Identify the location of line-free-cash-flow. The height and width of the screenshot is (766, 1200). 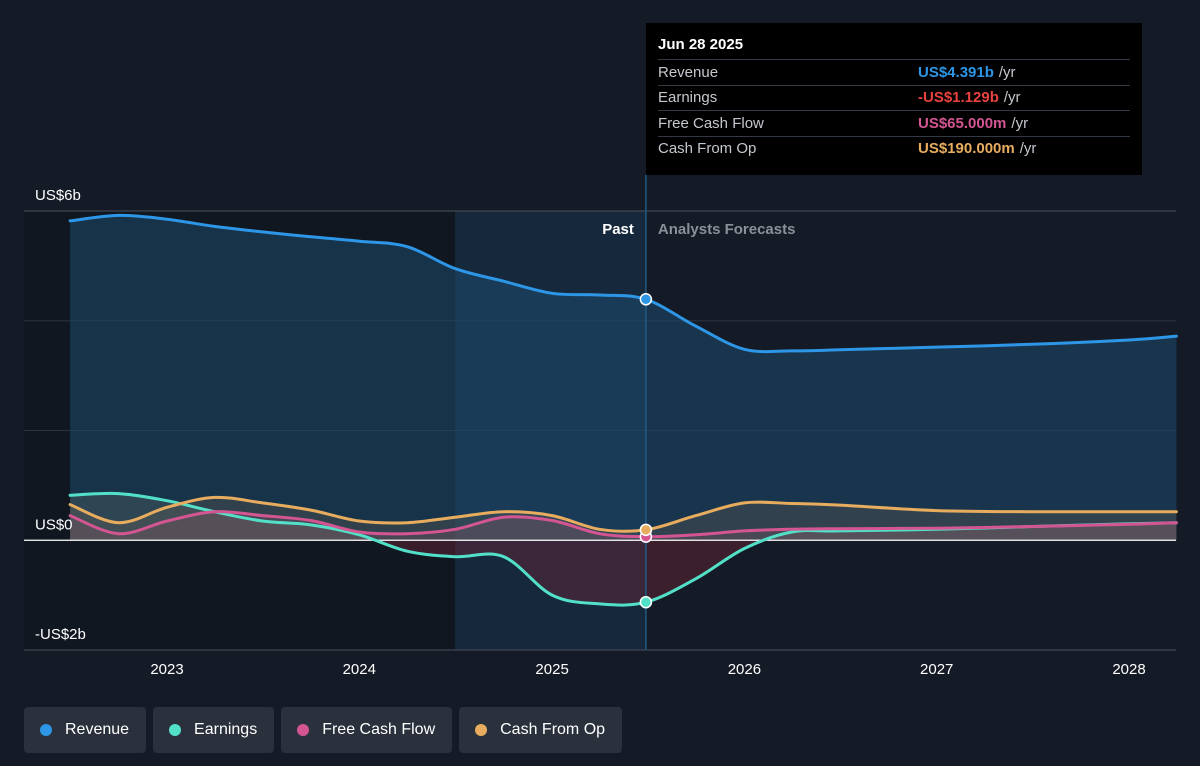
(623, 524).